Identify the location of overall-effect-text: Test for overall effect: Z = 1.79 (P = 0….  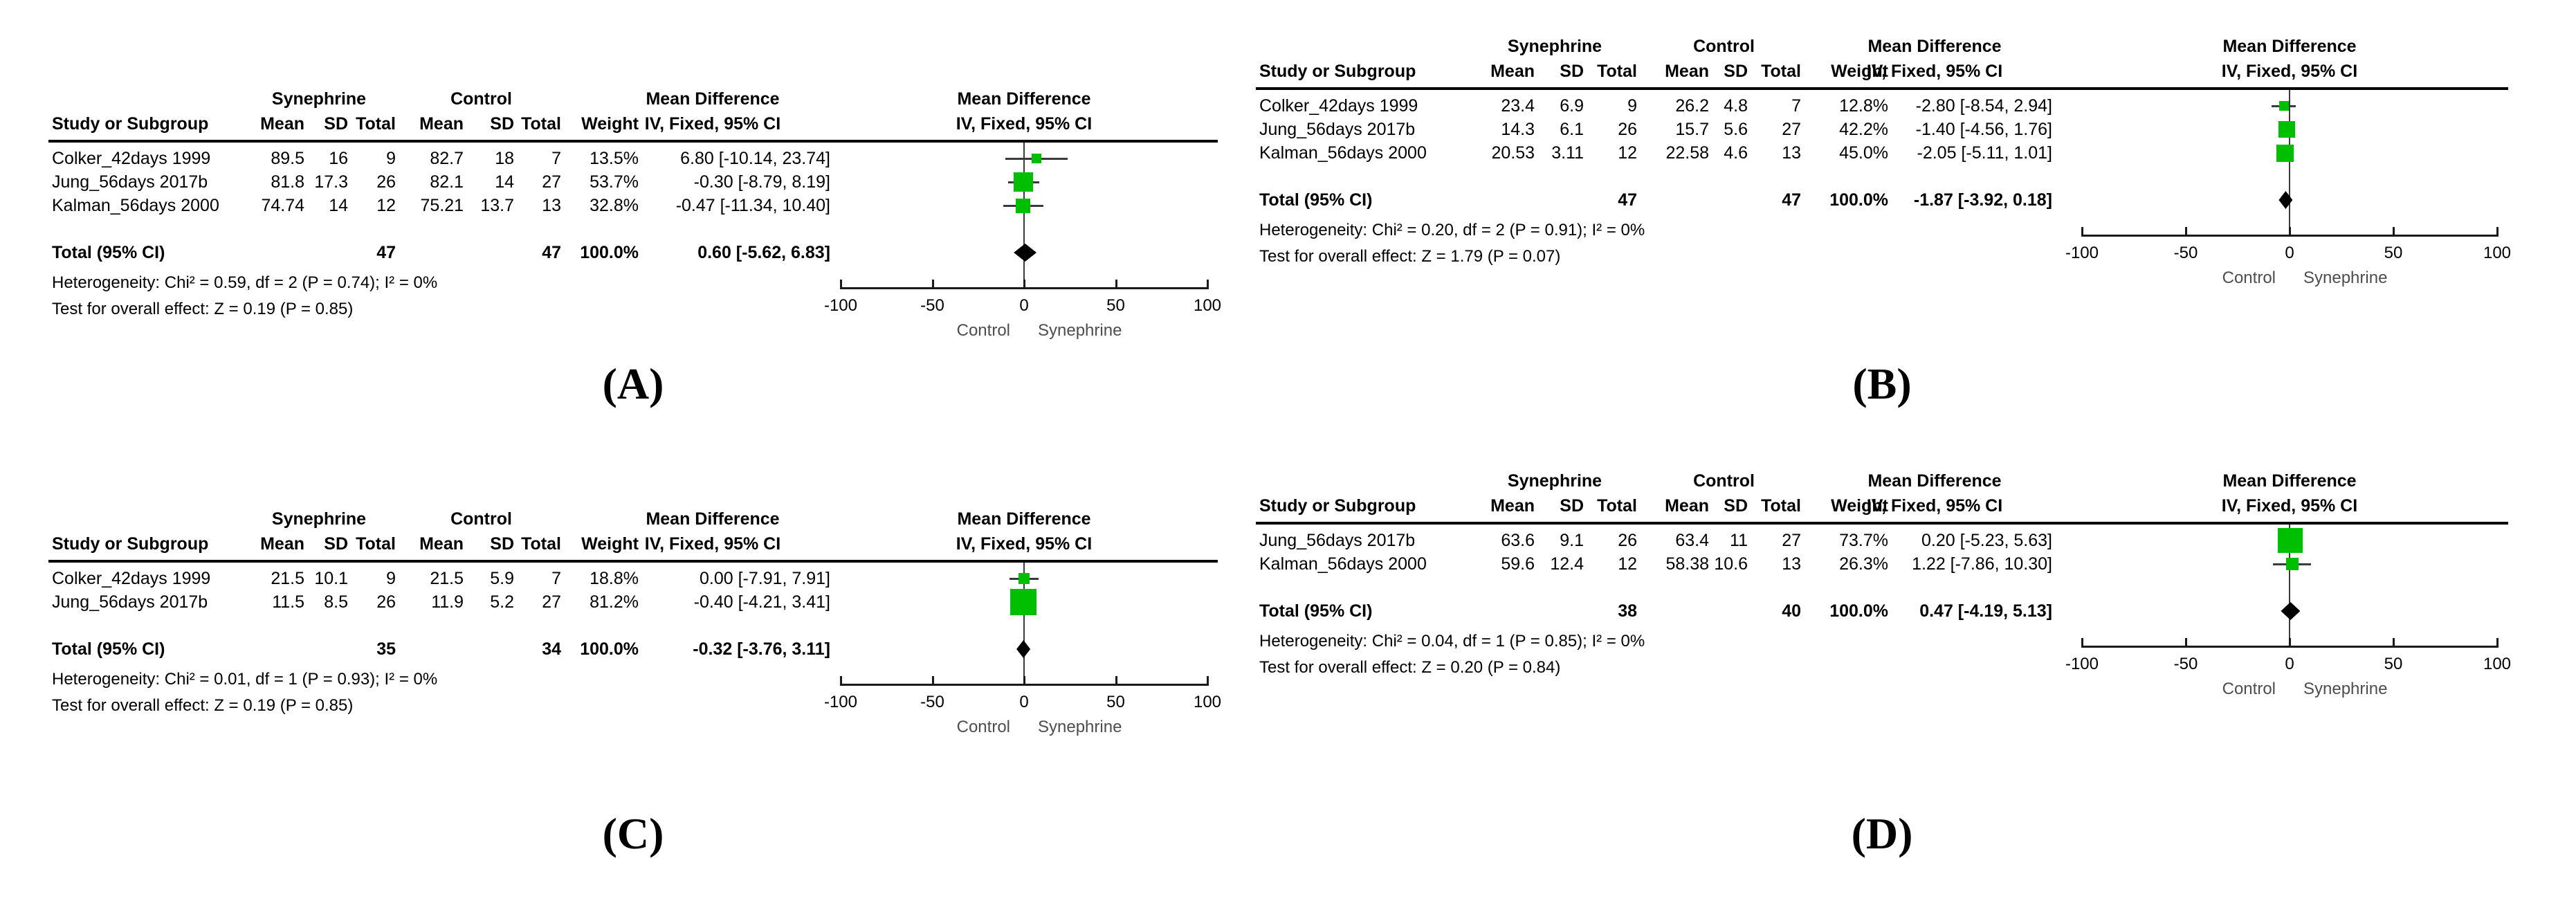
(1410, 256).